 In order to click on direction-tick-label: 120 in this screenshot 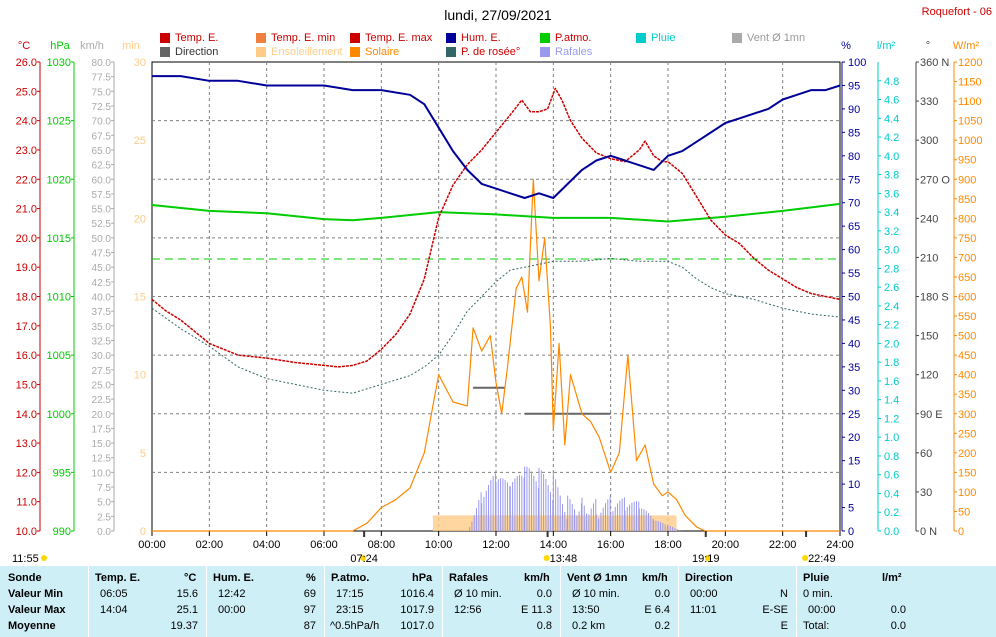, I will do `click(929, 376)`.